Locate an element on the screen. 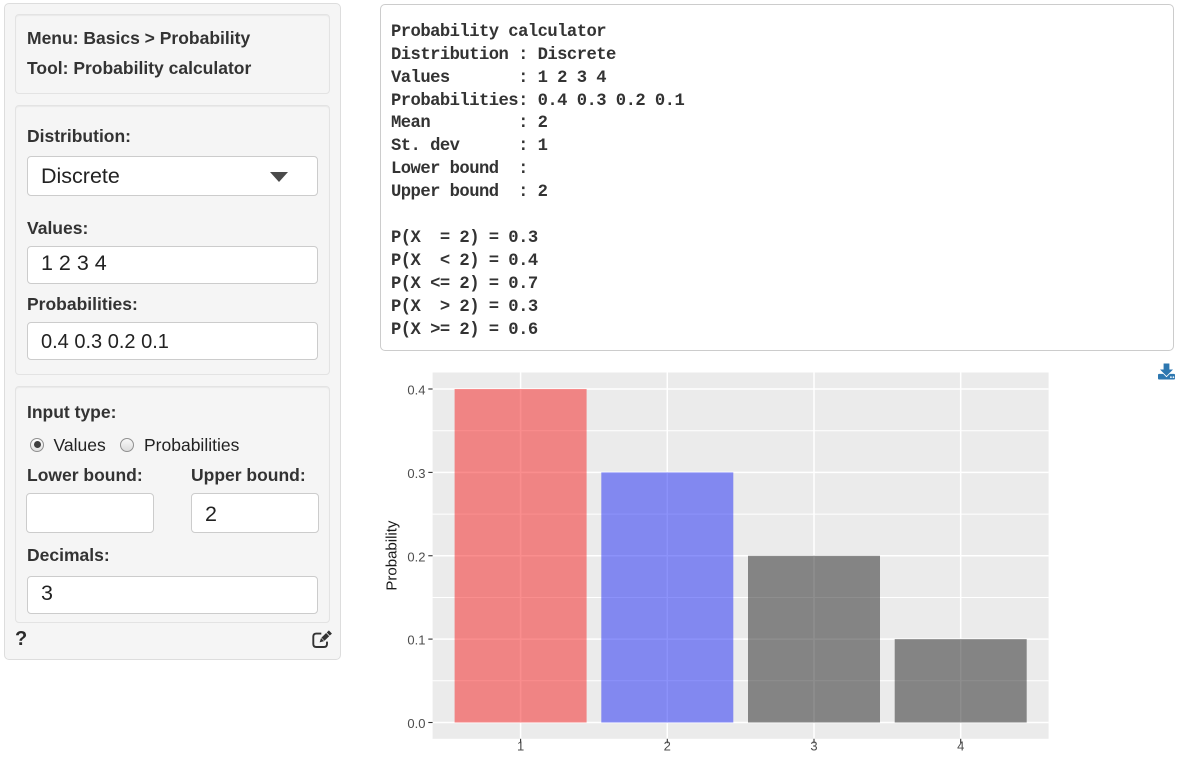  svg-text: 1 is located at coordinates (520, 746).